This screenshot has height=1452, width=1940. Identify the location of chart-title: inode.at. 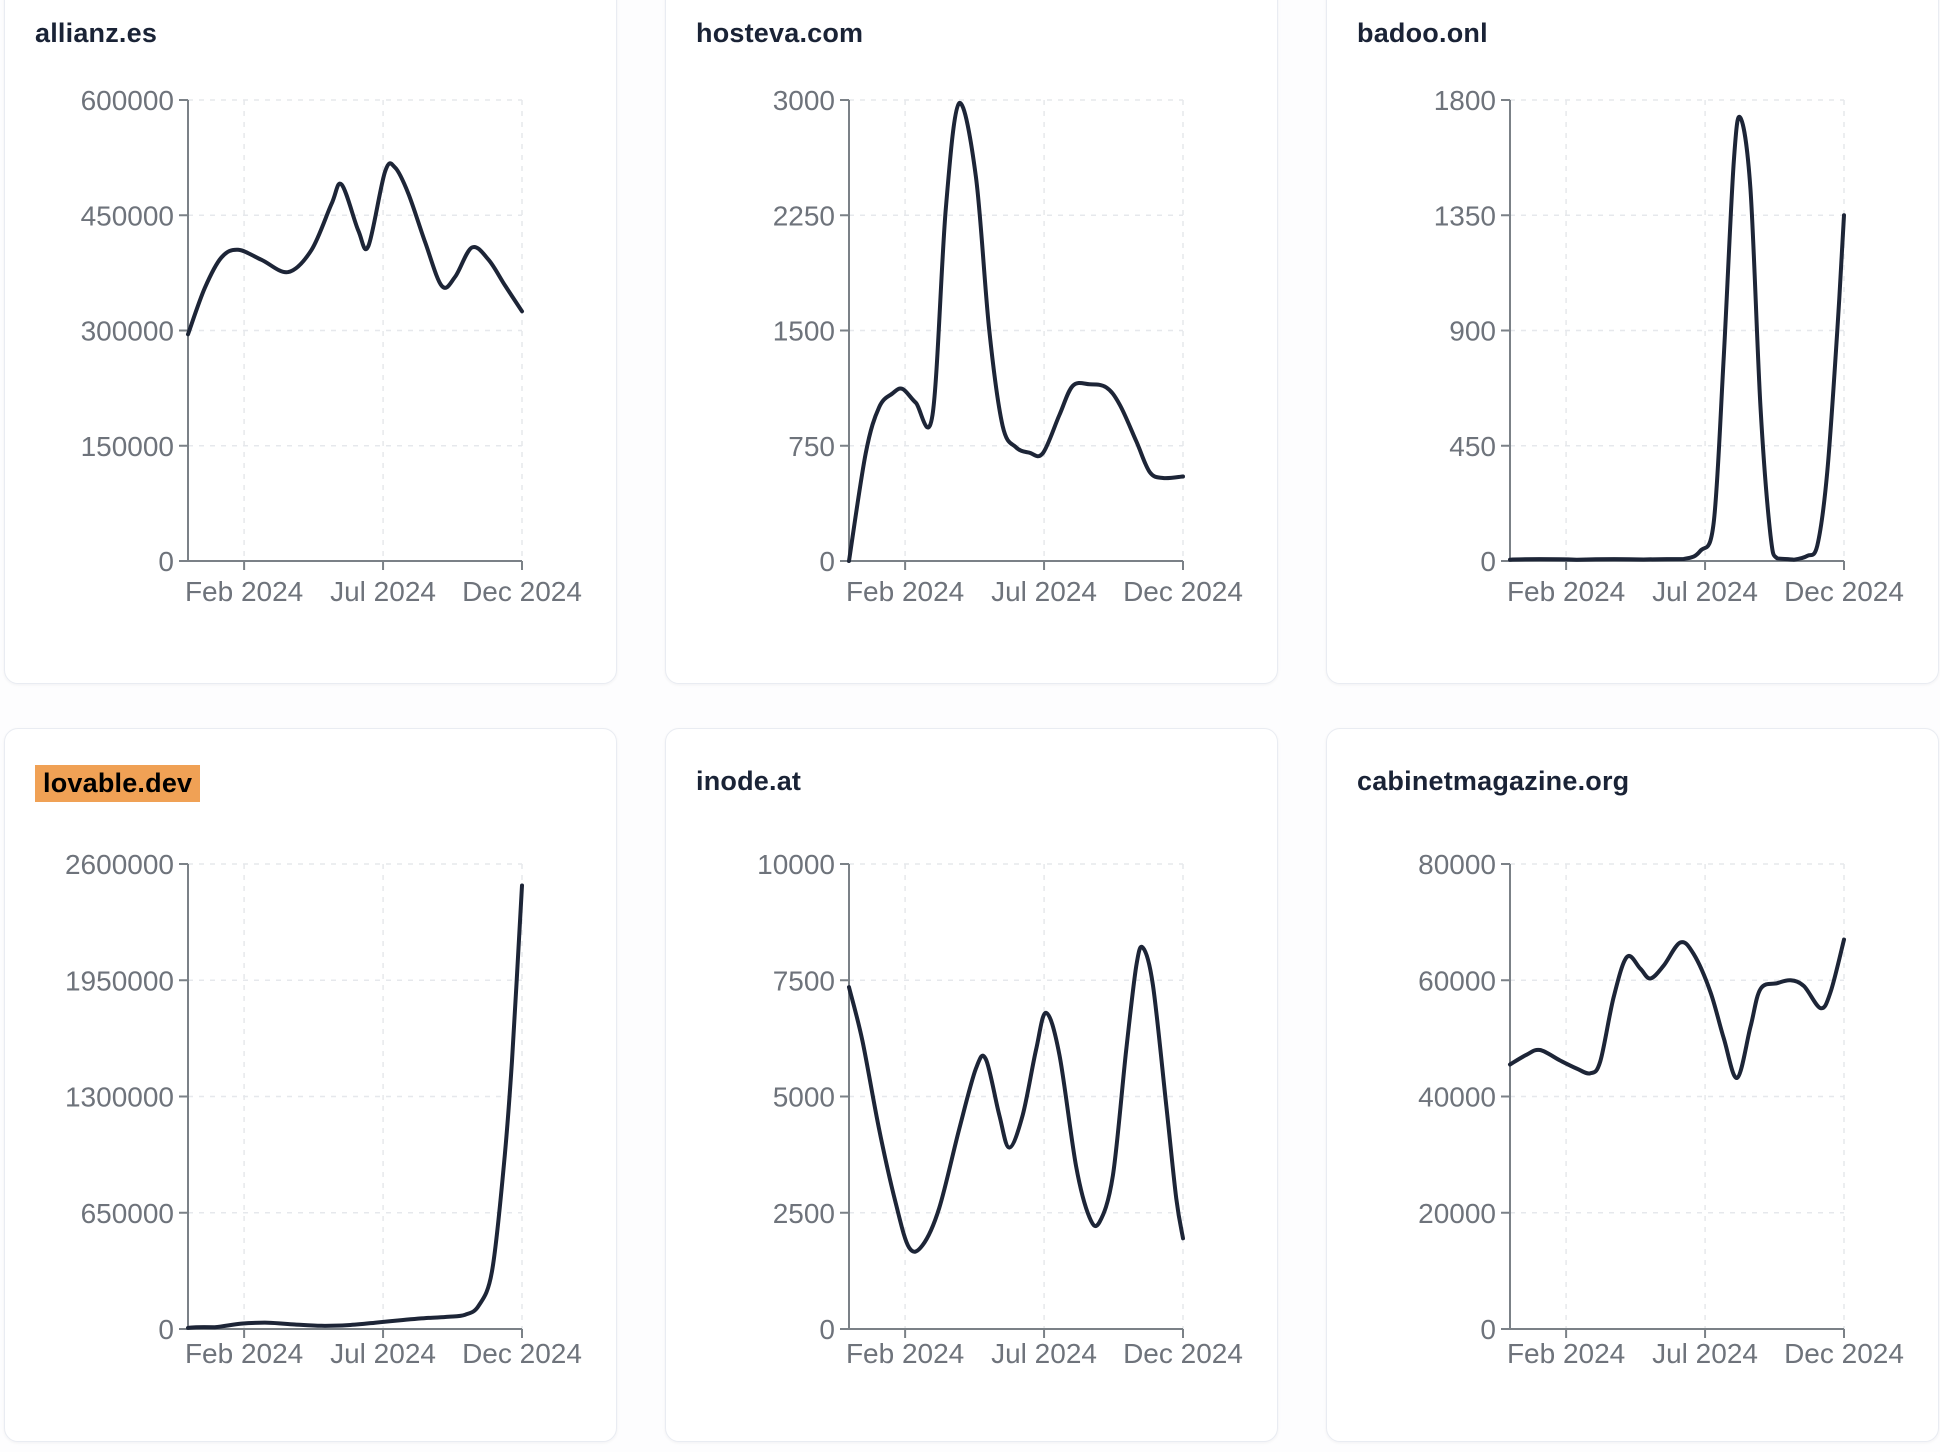
(749, 781).